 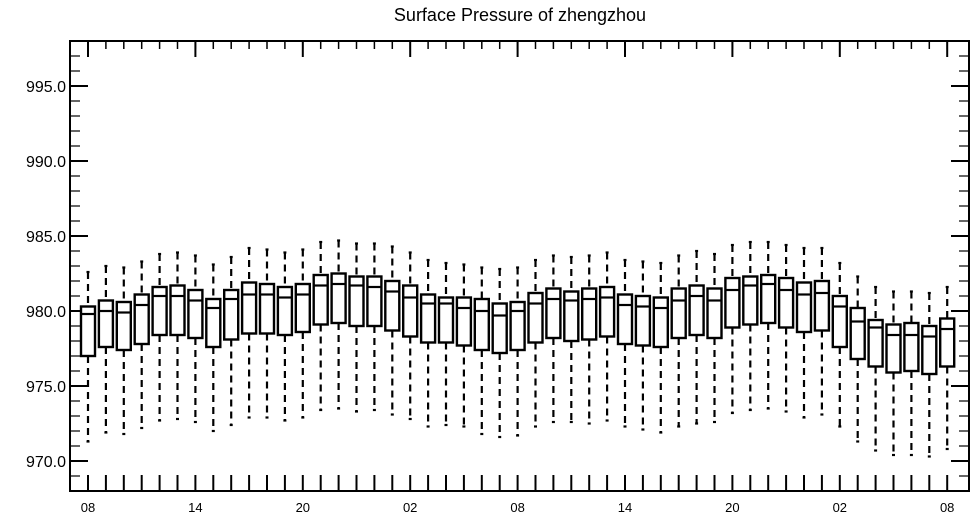 I want to click on y-tick-label: 990.0, so click(x=46, y=162).